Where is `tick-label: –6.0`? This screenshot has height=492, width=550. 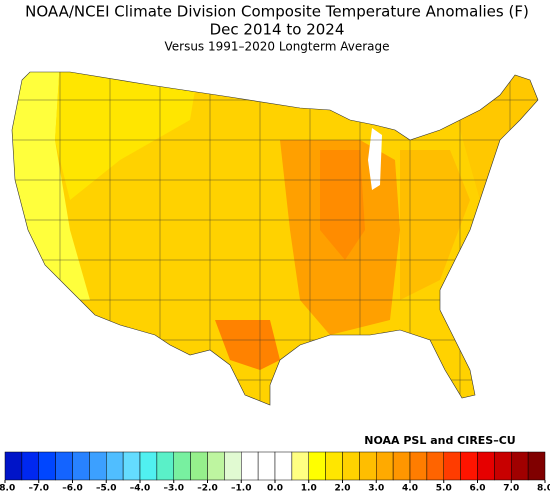
tick-label: –6.0 is located at coordinates (72, 488).